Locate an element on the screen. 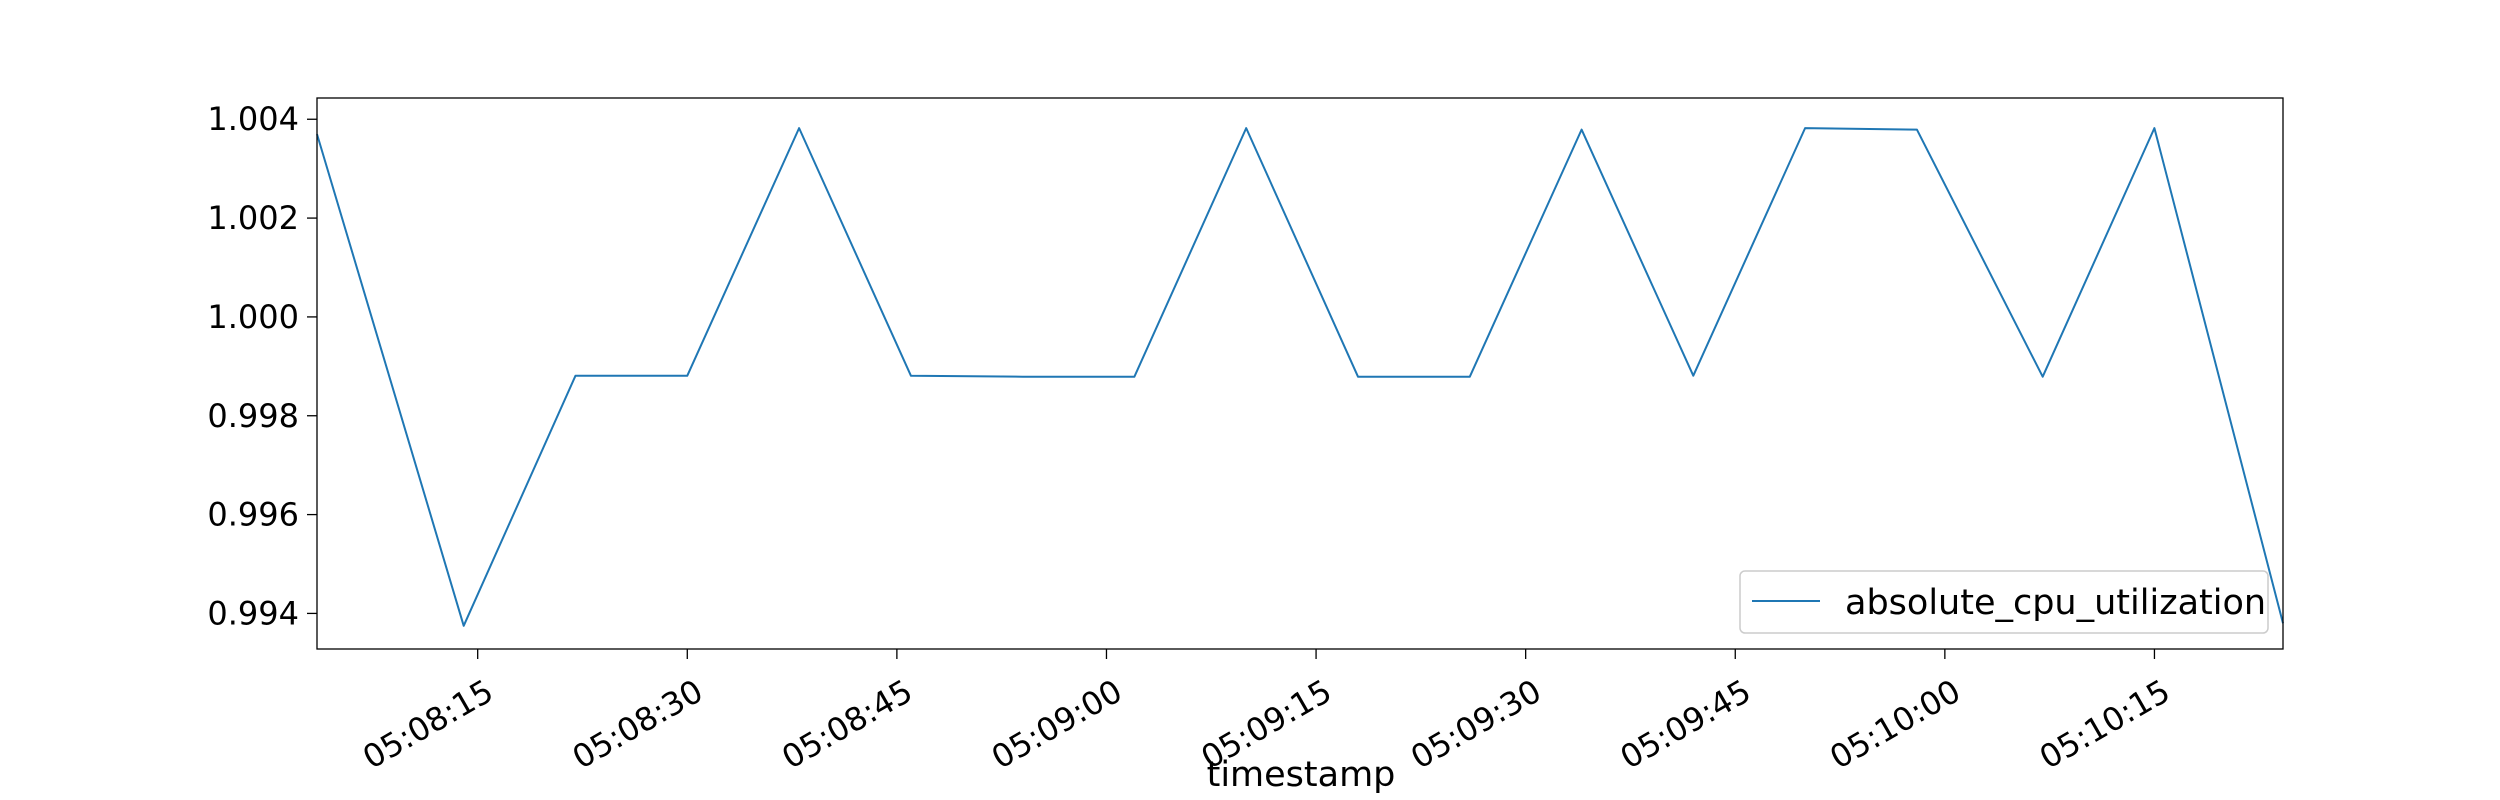 The width and height of the screenshot is (2500, 800). y-tick-label: 0.994 is located at coordinates (253, 613).